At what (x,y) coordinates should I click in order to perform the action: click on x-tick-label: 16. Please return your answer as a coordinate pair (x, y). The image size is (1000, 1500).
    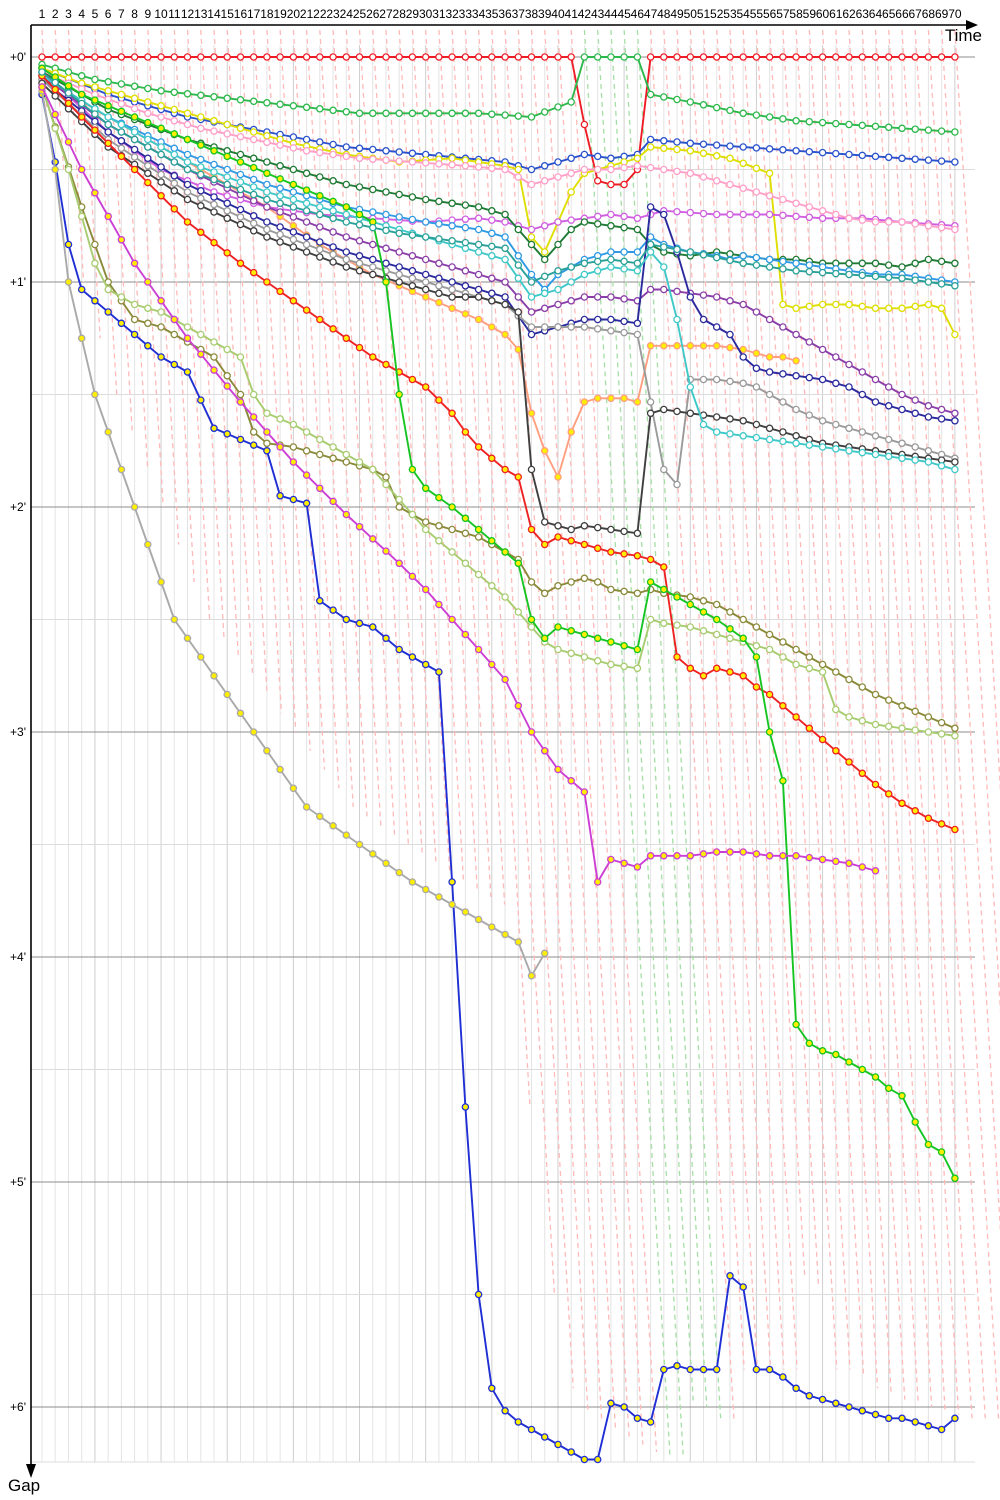
    Looking at the image, I should click on (241, 14).